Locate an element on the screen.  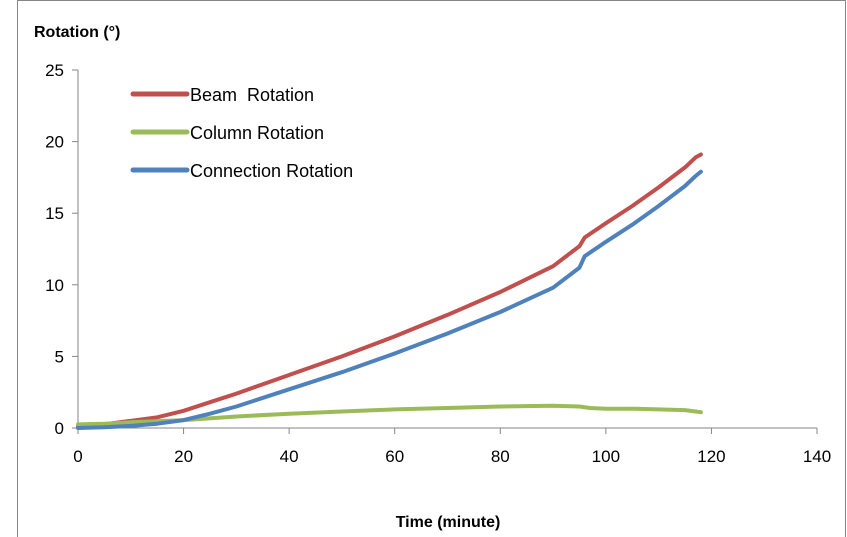
x-axis-title: Time (minute) is located at coordinates (448, 522).